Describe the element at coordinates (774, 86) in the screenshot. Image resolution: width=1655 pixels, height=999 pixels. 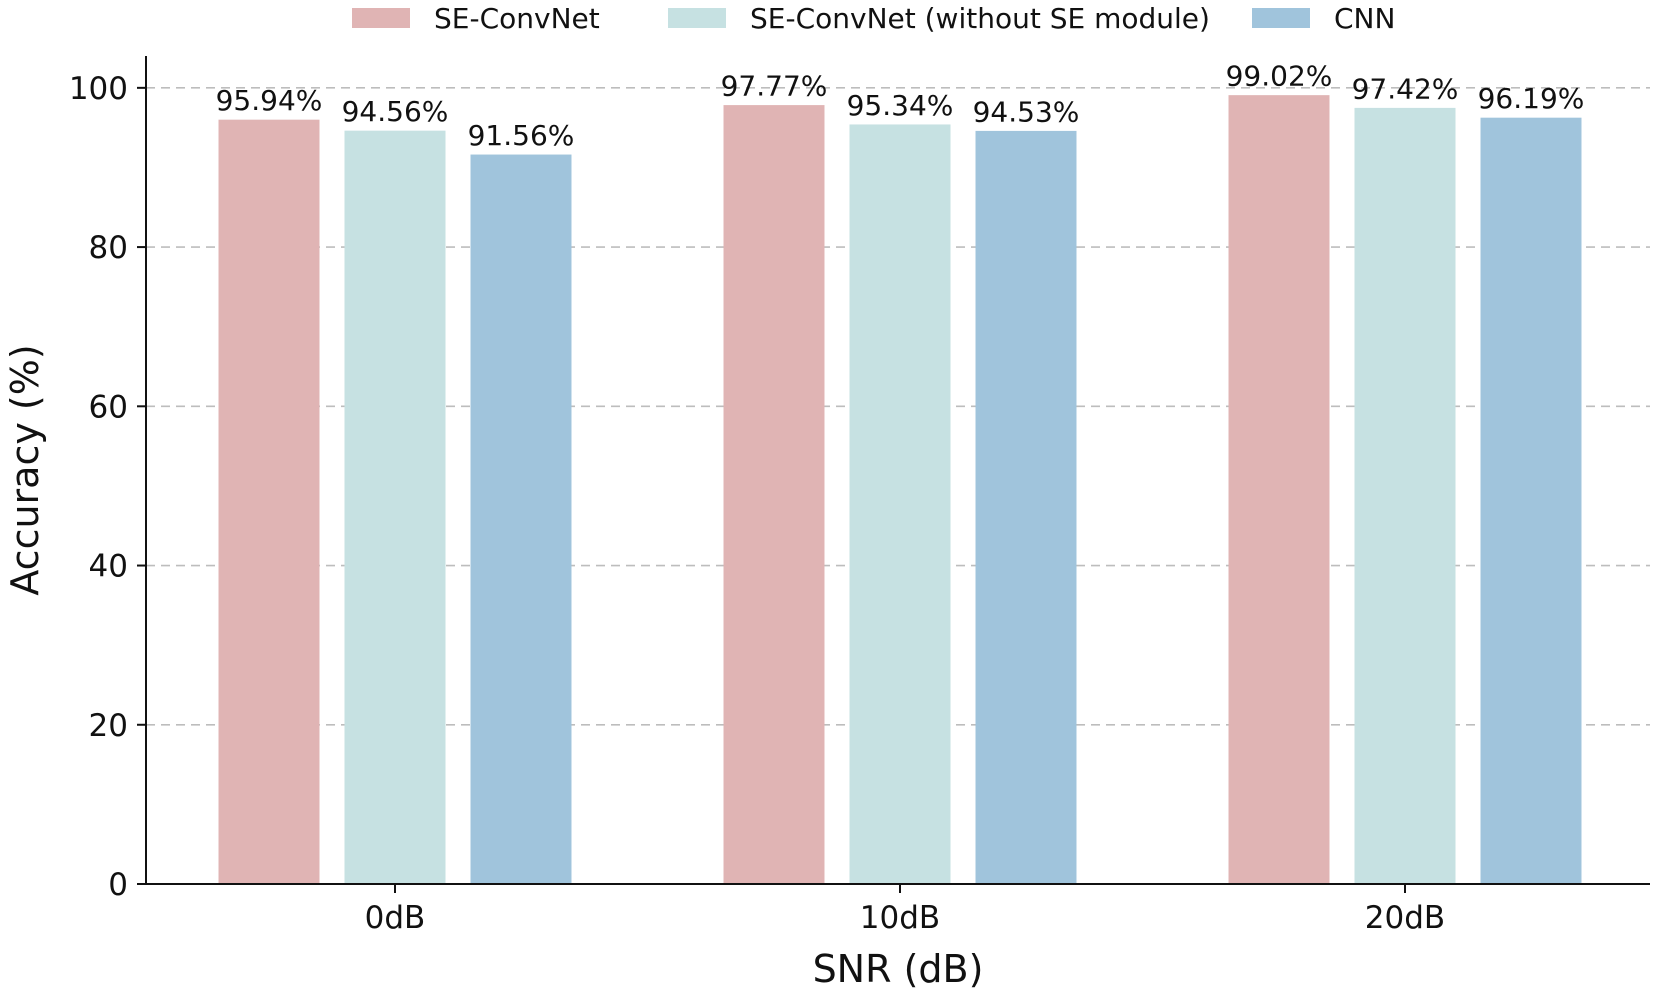
I see `data-label-s0-10dB: 97.77%` at that location.